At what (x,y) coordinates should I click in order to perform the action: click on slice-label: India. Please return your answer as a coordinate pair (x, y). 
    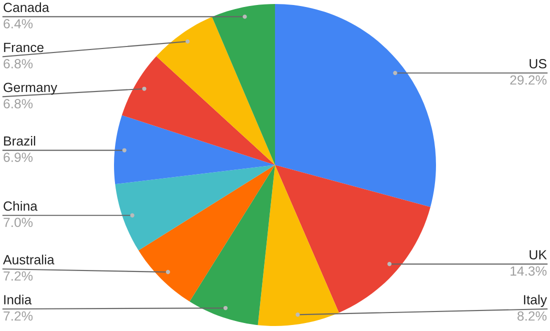
    Looking at the image, I should click on (18, 299).